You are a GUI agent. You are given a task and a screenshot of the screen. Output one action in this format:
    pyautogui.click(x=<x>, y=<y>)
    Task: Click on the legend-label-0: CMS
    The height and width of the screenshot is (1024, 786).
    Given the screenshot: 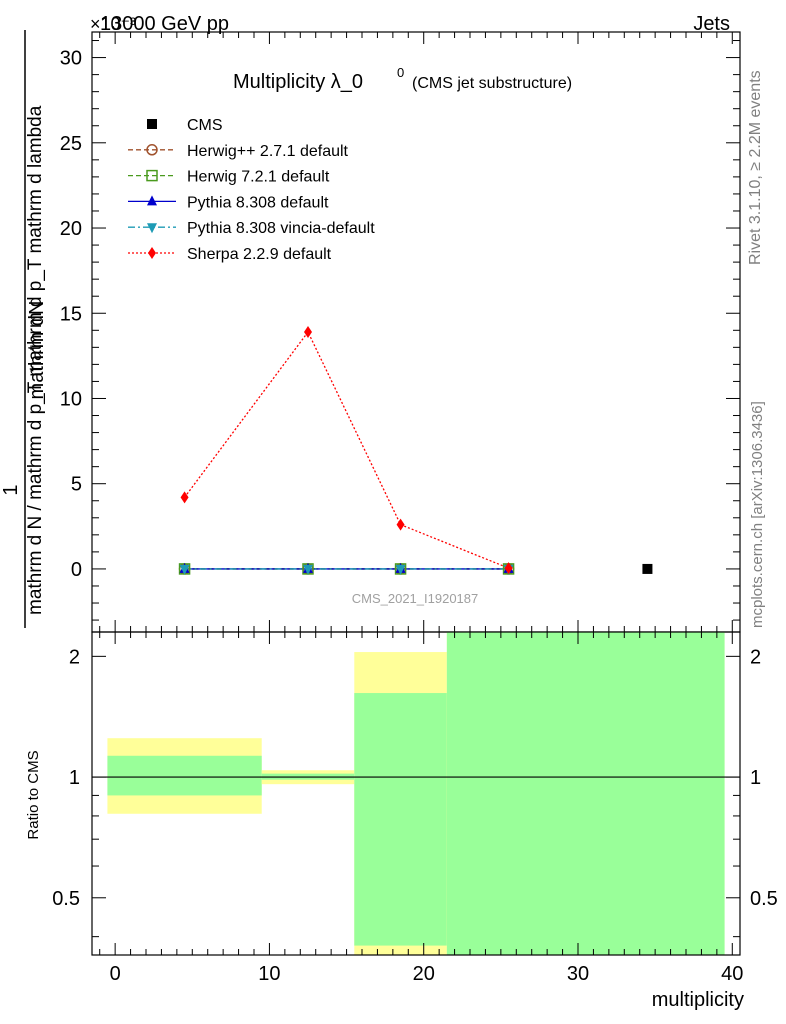 What is the action you would take?
    pyautogui.click(x=205, y=125)
    